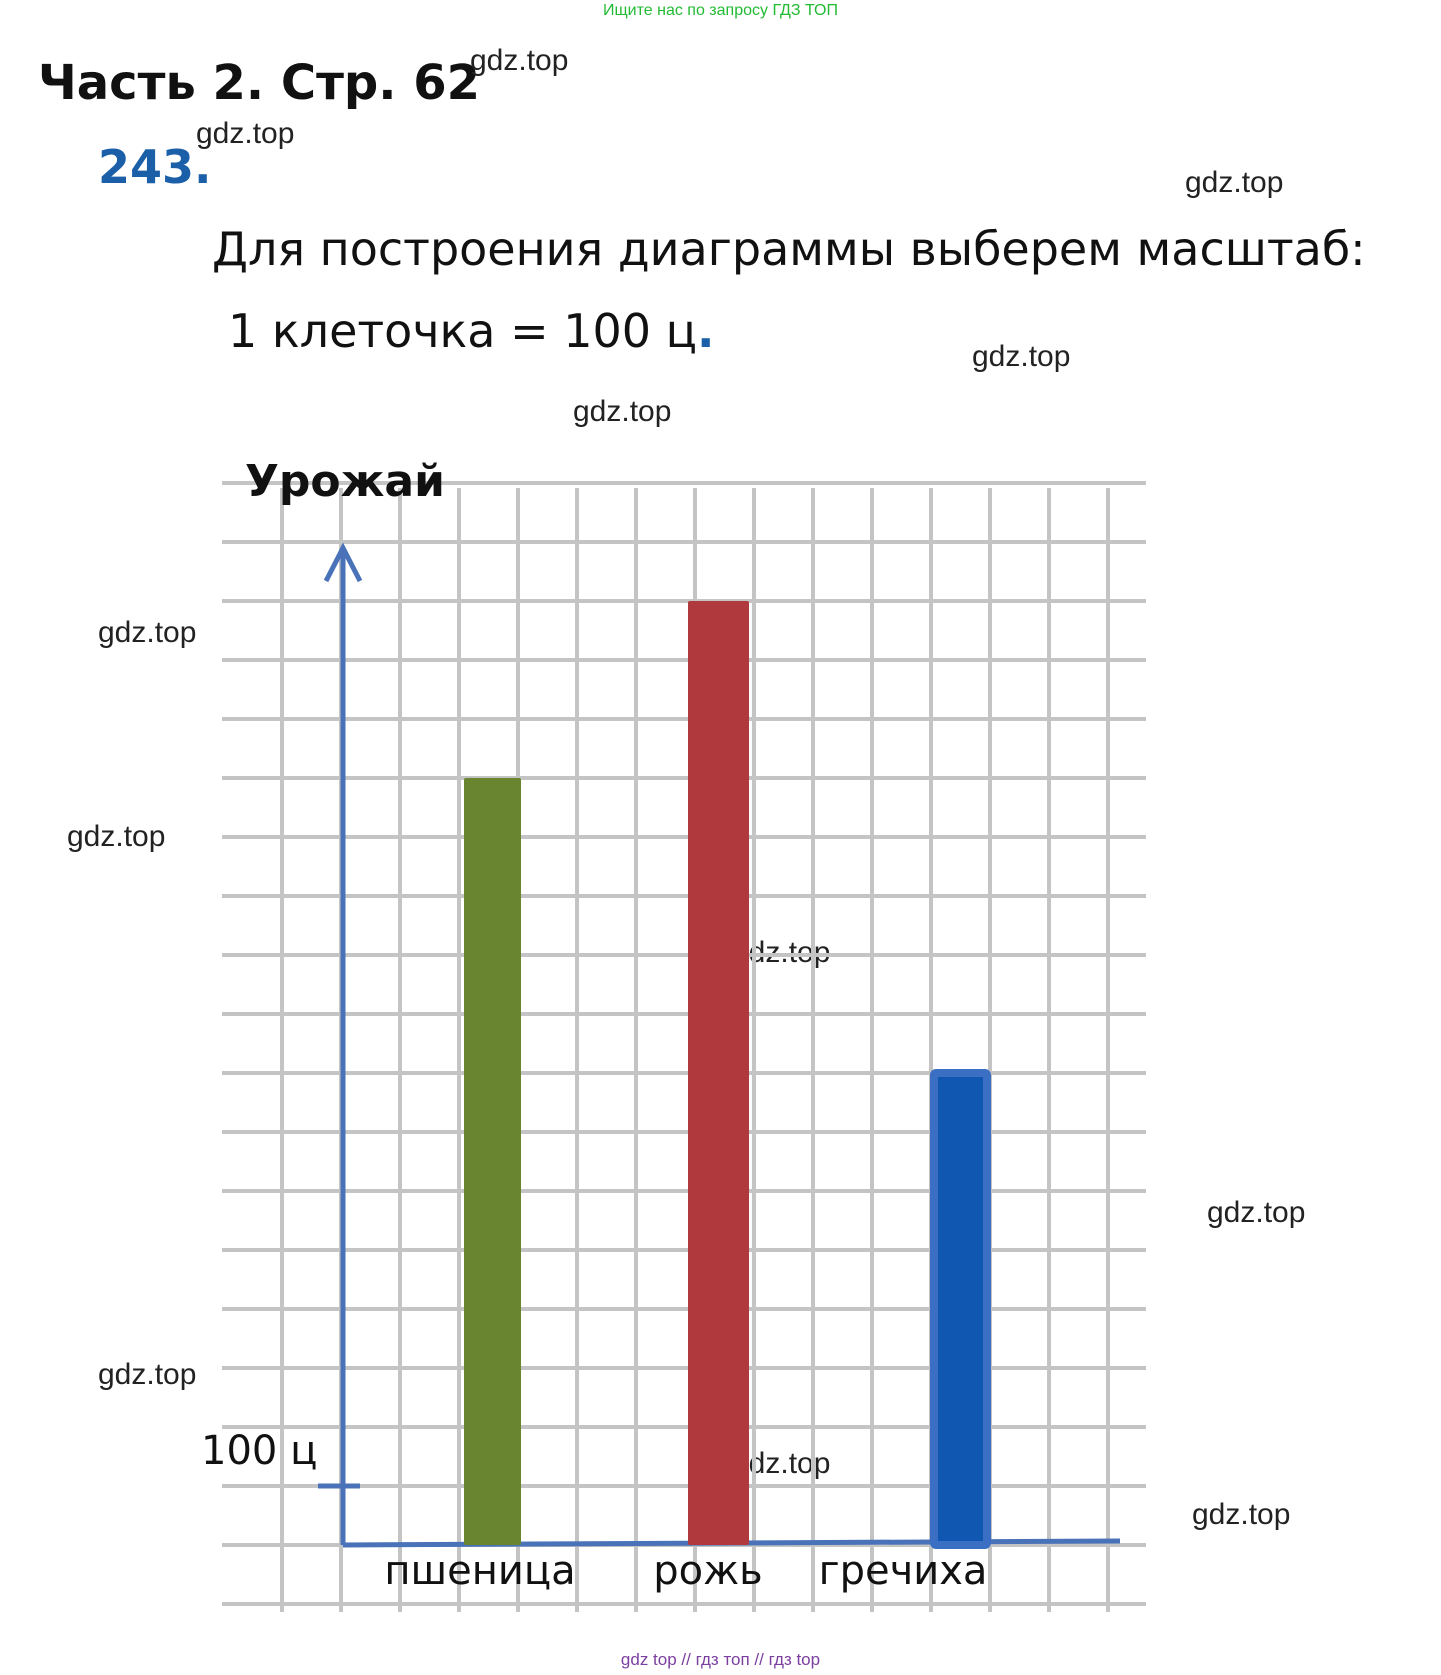  Describe the element at coordinates (343, 562) in the screenshot. I see `y-axis-arrow` at that location.